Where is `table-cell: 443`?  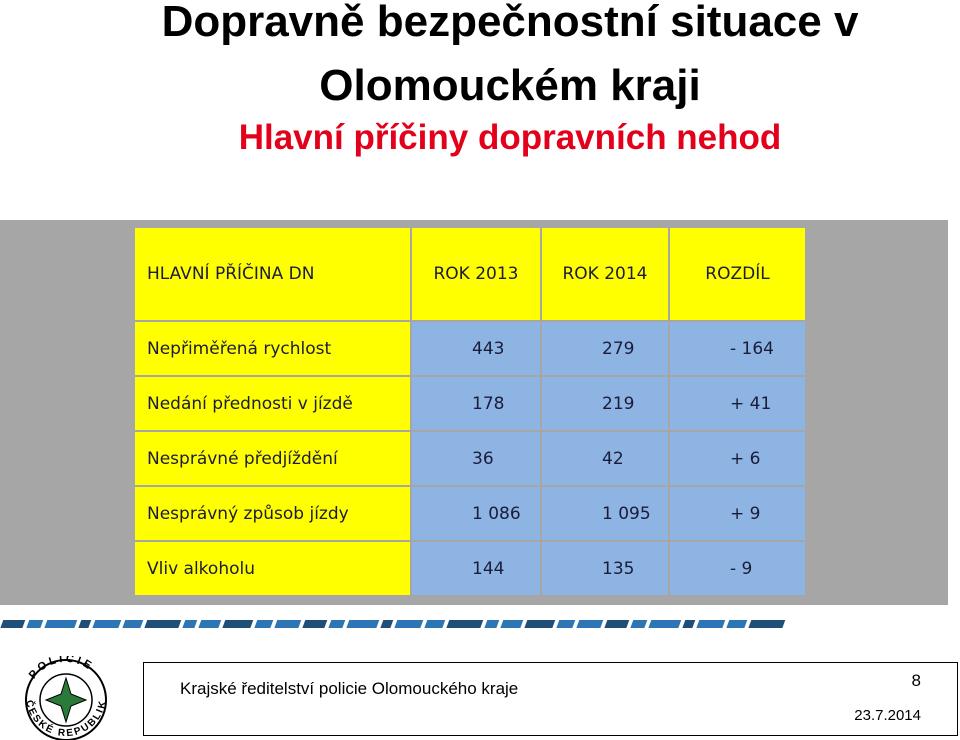
table-cell: 443 is located at coordinates (476, 348).